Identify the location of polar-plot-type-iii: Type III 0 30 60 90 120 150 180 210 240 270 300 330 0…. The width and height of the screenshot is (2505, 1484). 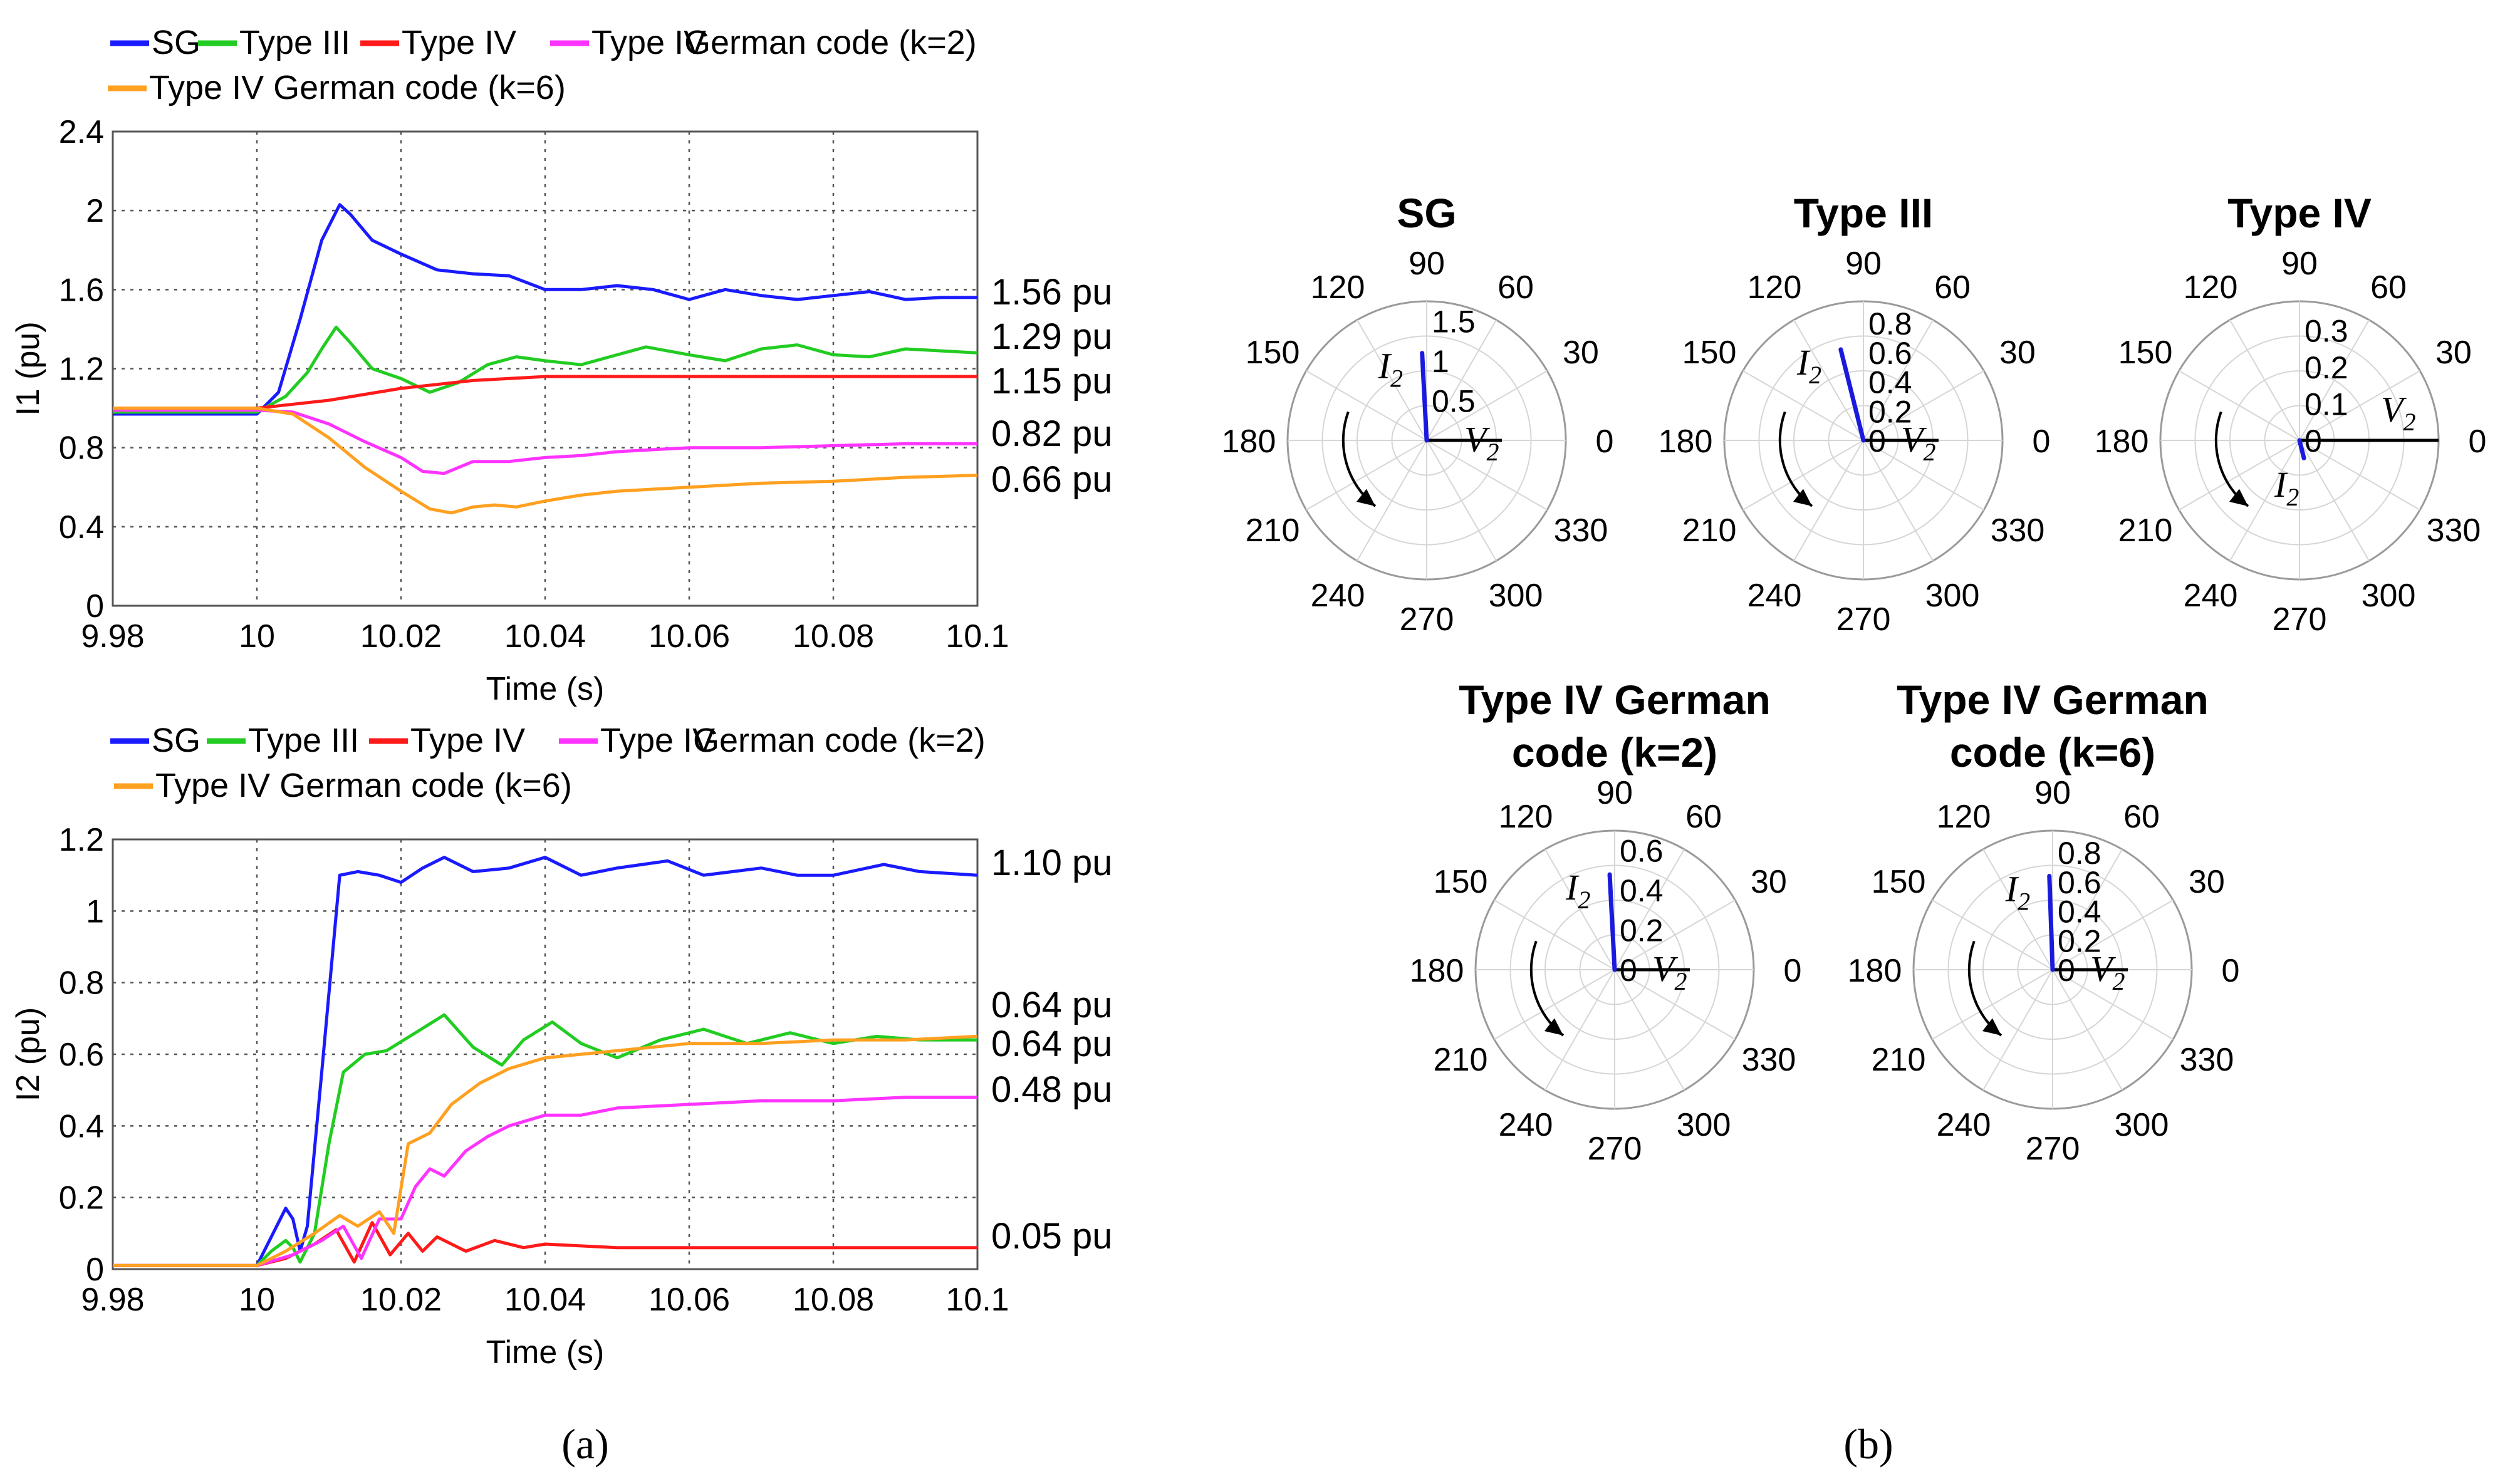
(1855, 414).